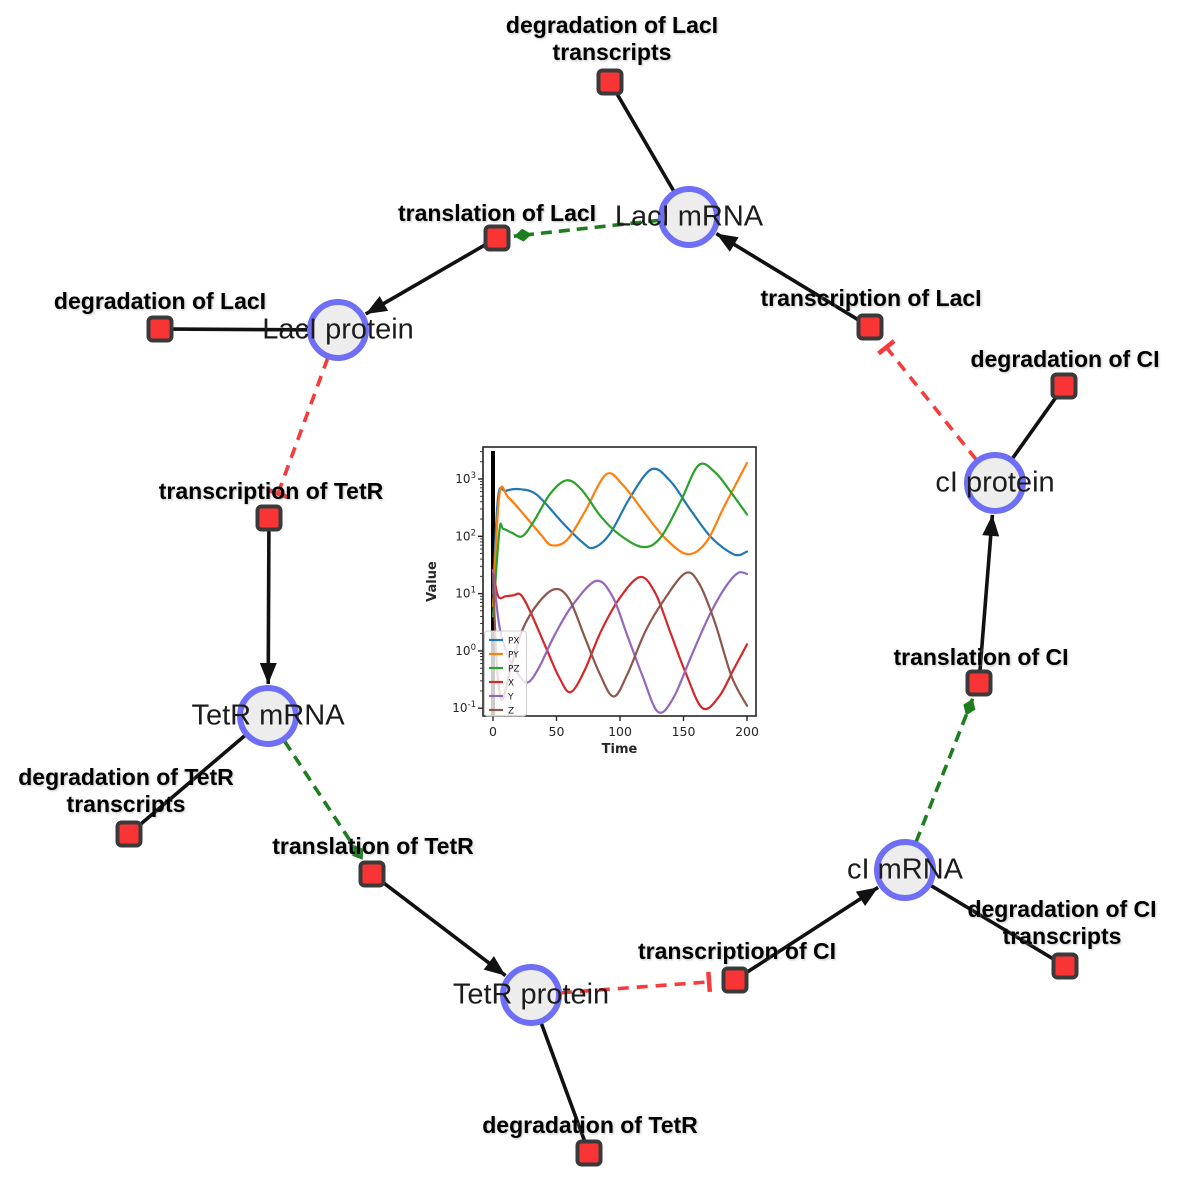  I want to click on y-axis-title: Value, so click(432, 581).